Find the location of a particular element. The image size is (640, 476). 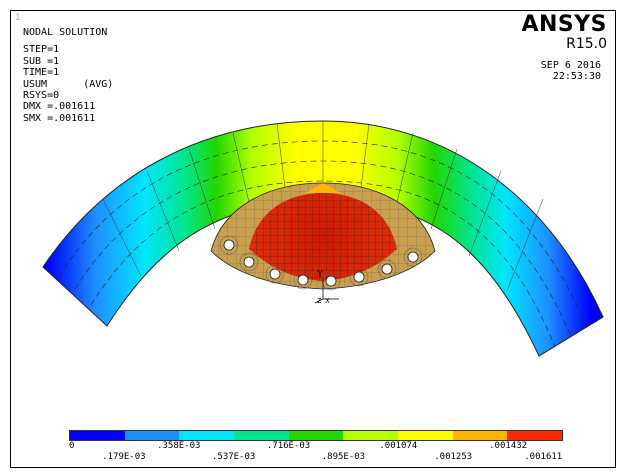

legend-tick-label: .537E-03 is located at coordinates (233, 457).